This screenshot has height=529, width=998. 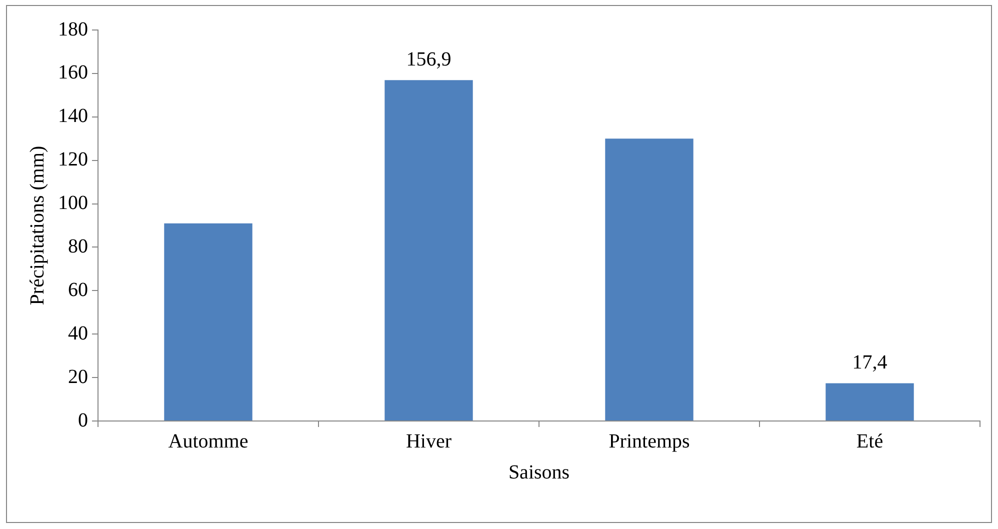 I want to click on y-tick-label: 160, so click(x=73, y=73).